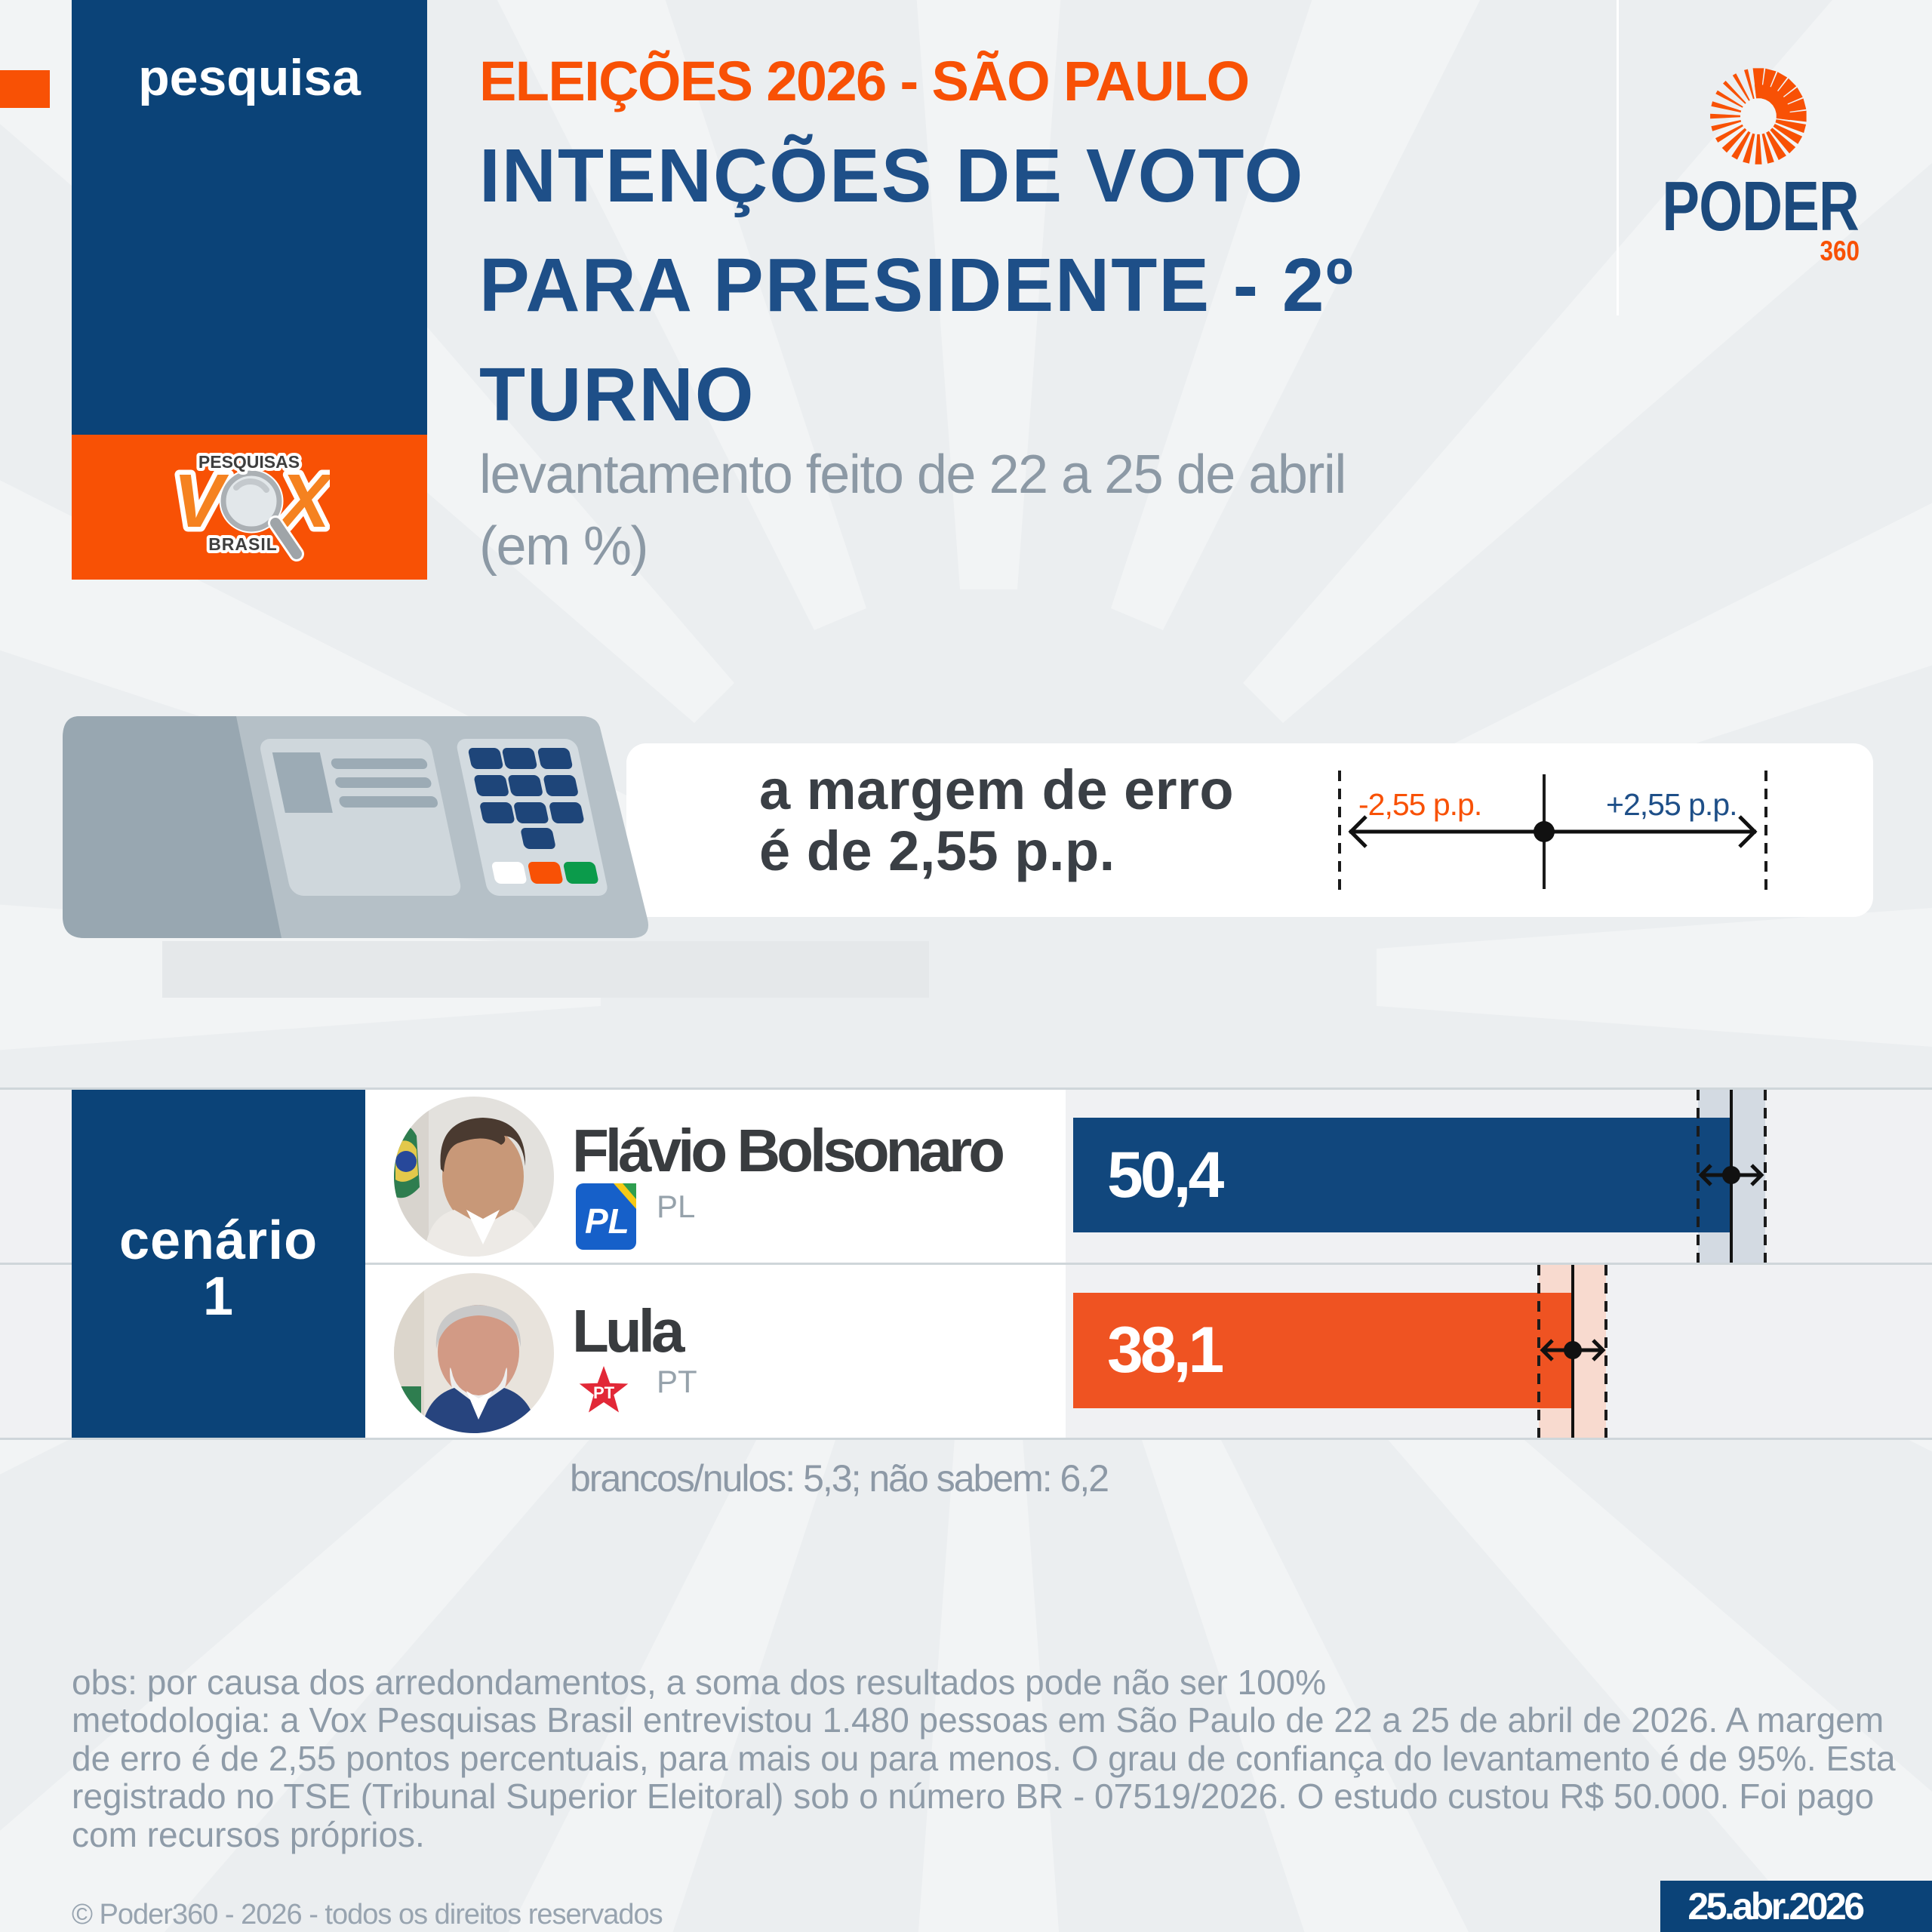 Image resolution: width=1932 pixels, height=1932 pixels. Describe the element at coordinates (604, 1392) in the screenshot. I see `svg-text: PT` at that location.